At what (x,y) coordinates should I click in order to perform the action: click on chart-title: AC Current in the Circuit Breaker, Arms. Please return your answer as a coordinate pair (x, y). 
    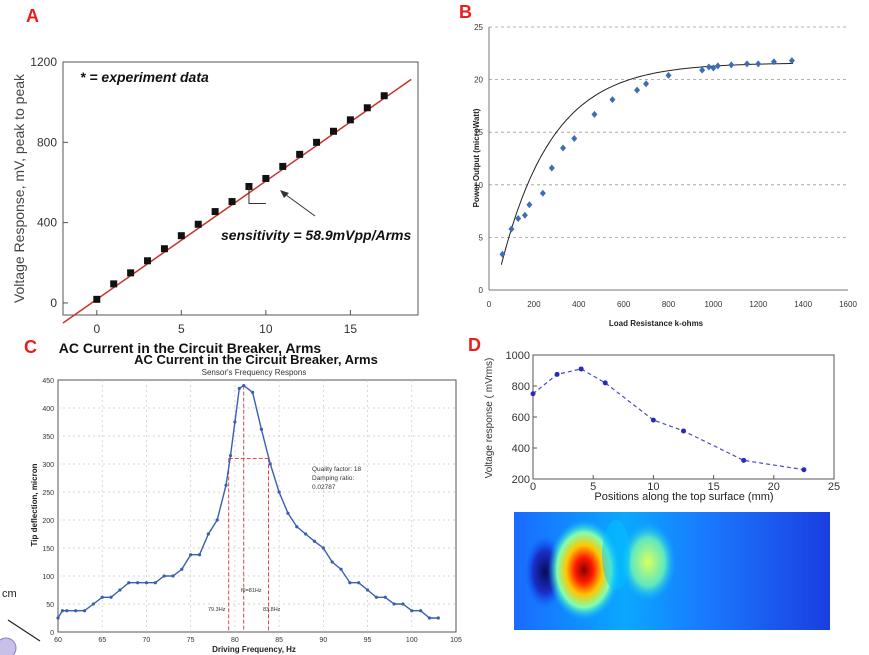
    Looking at the image, I should click on (256, 359).